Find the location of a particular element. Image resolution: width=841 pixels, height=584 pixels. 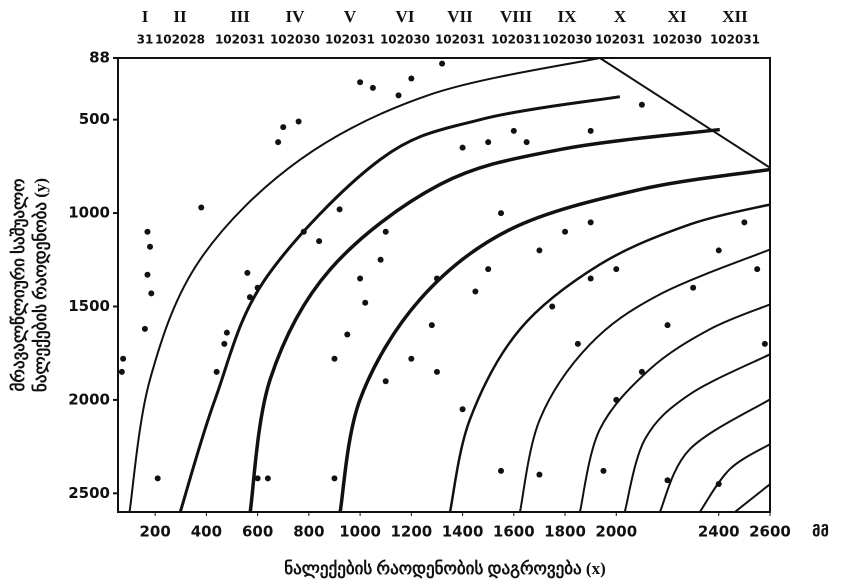

x-tick-label: 2400 is located at coordinates (719, 532).